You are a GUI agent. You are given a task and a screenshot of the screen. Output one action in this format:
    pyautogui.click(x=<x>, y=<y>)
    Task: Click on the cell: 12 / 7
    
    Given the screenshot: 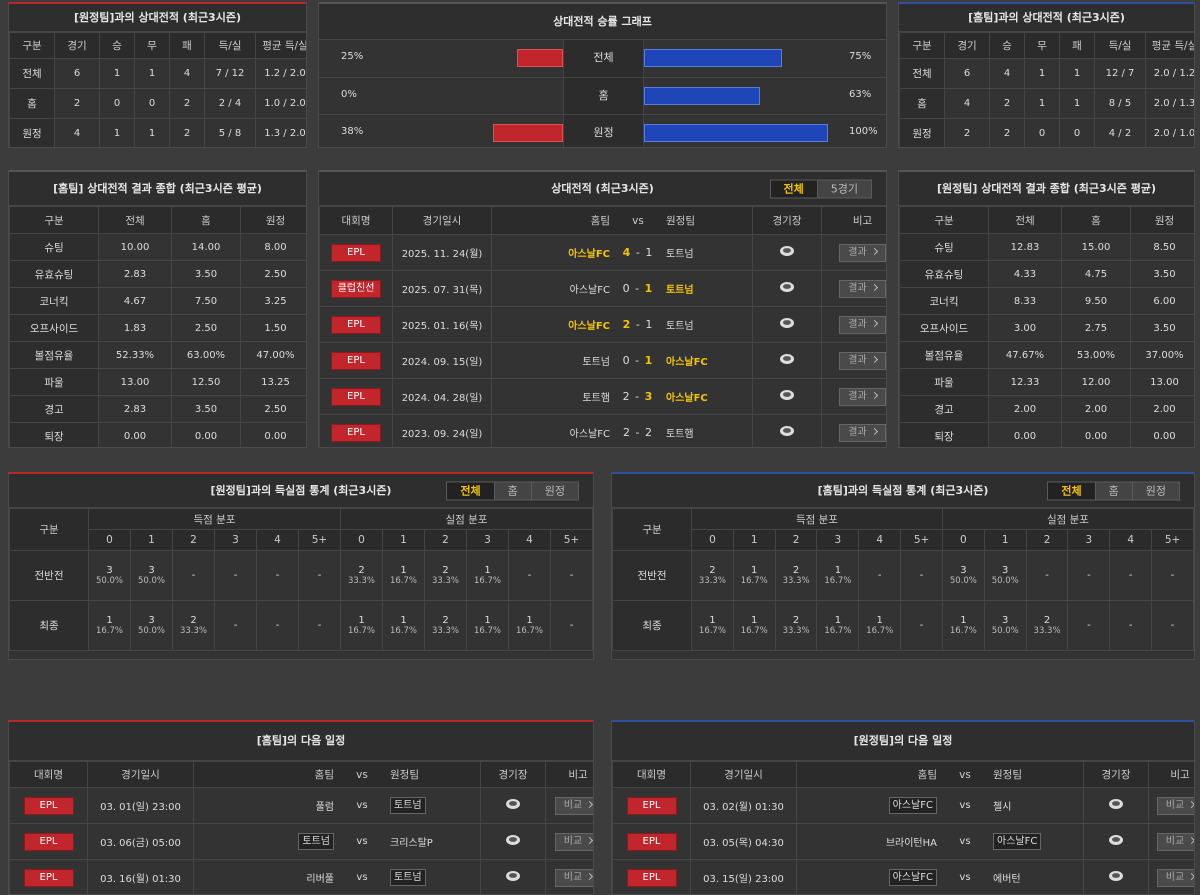 What is the action you would take?
    pyautogui.click(x=1120, y=74)
    